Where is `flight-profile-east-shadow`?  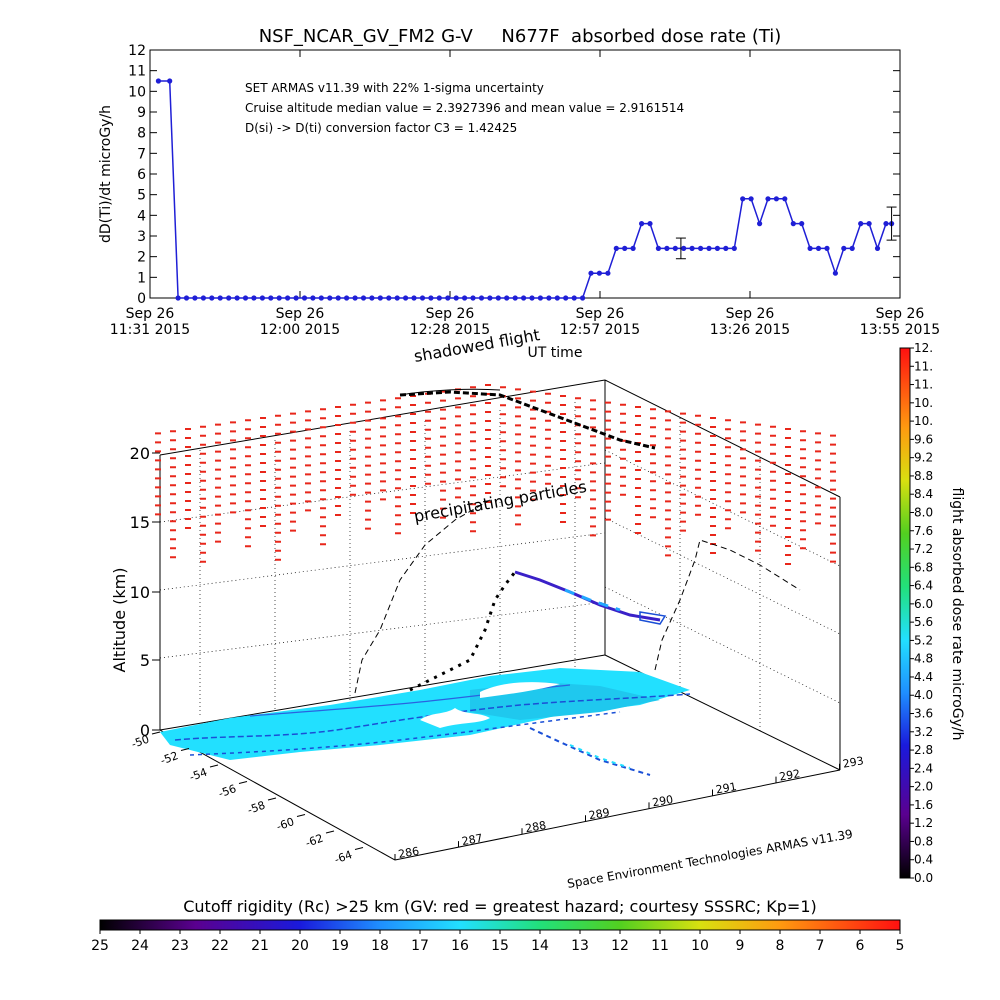 flight-profile-east-shadow is located at coordinates (727, 605).